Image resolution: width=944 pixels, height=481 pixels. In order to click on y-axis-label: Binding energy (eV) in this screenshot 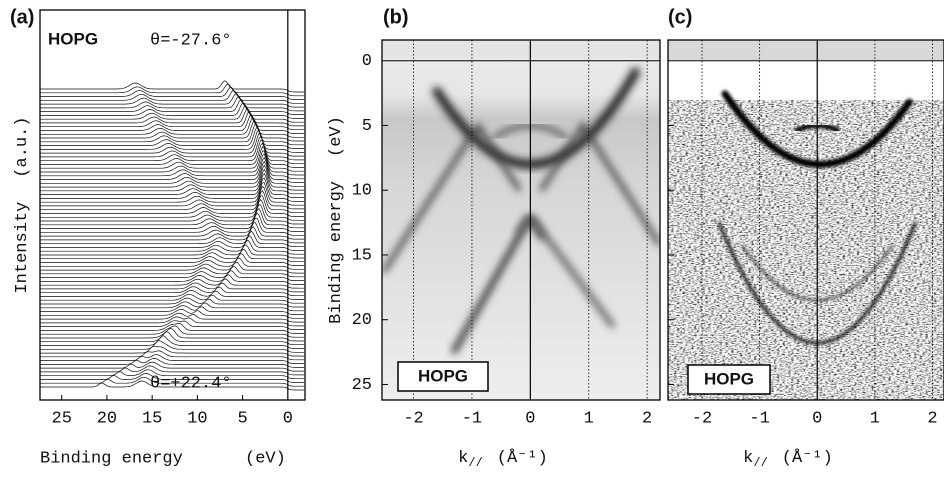, I will do `click(336, 220)`.